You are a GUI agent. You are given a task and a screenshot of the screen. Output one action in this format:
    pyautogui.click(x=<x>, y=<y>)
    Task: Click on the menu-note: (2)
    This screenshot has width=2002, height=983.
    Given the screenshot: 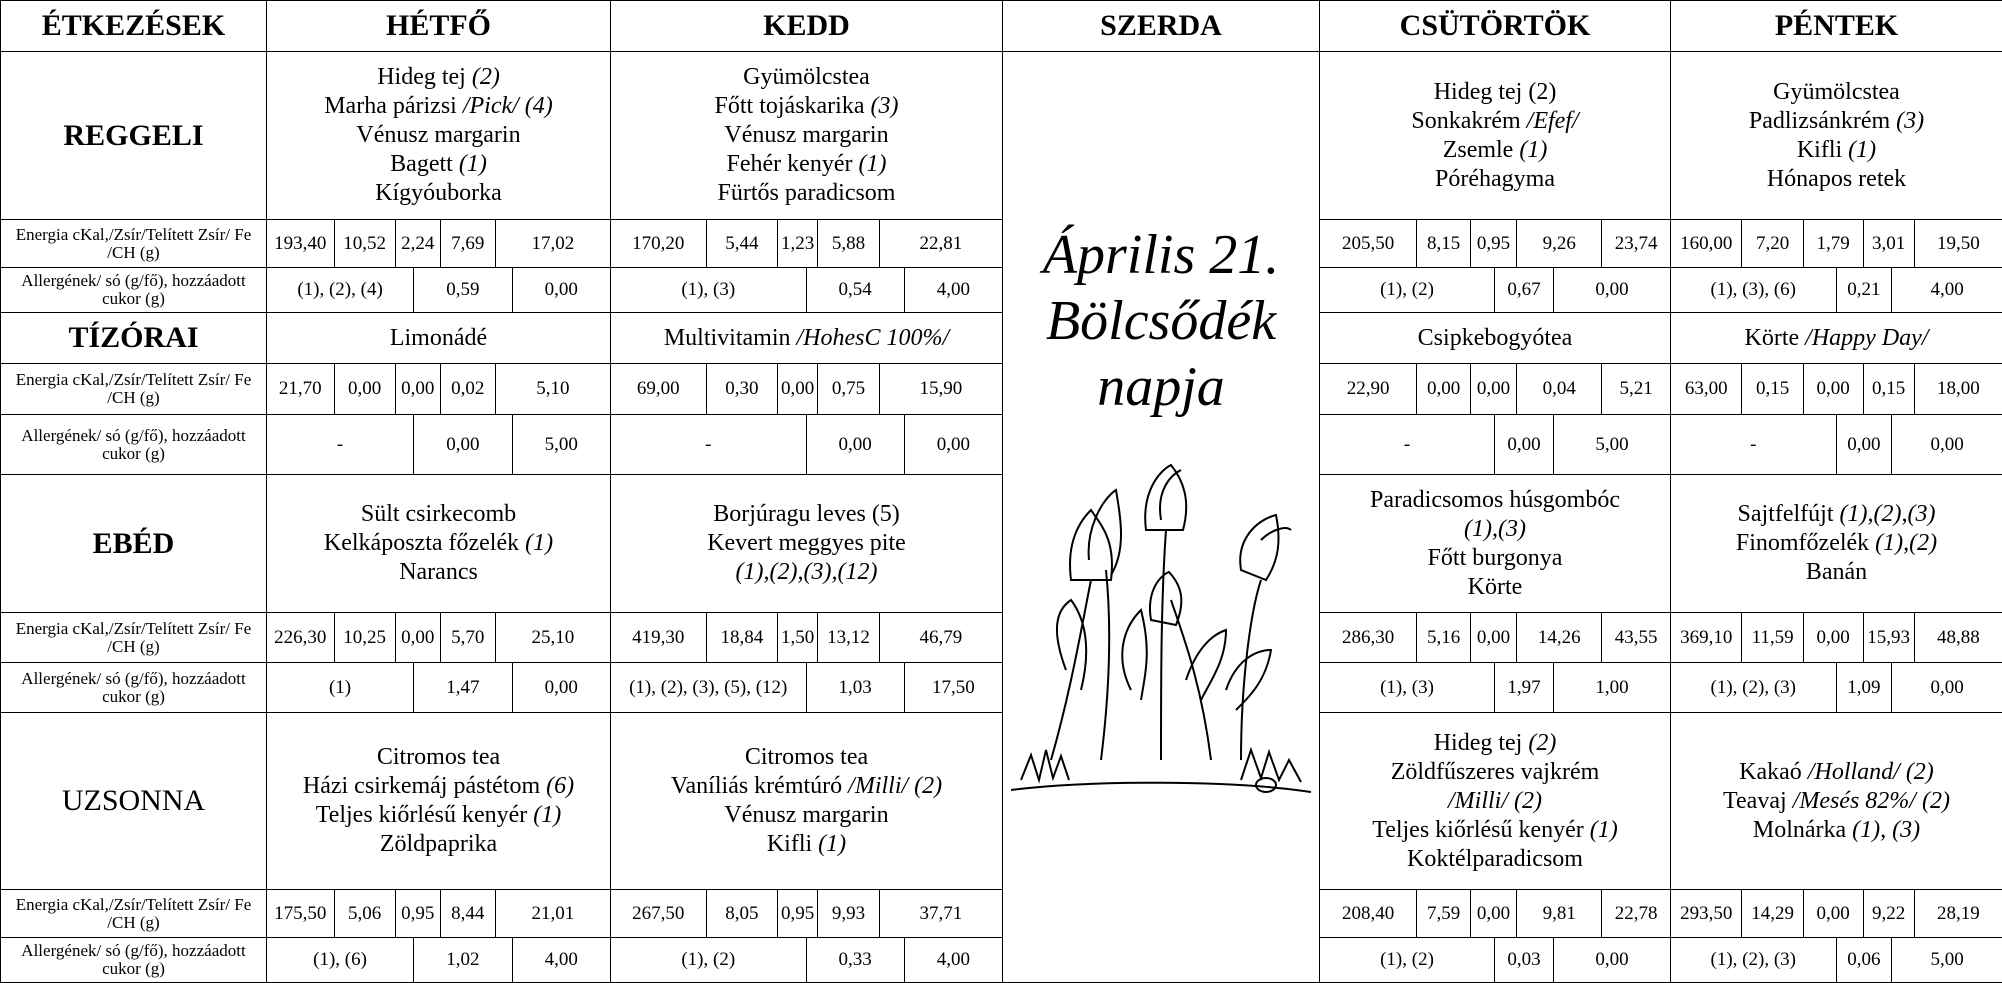 What is the action you would take?
    pyautogui.click(x=1542, y=743)
    